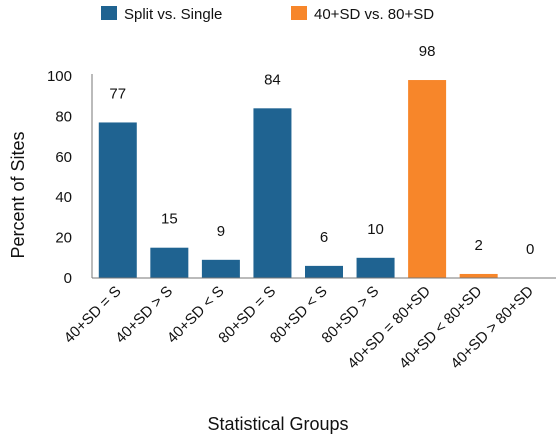 The height and width of the screenshot is (438, 560). What do you see at coordinates (478, 245) in the screenshot?
I see `data-label-7: 2` at bounding box center [478, 245].